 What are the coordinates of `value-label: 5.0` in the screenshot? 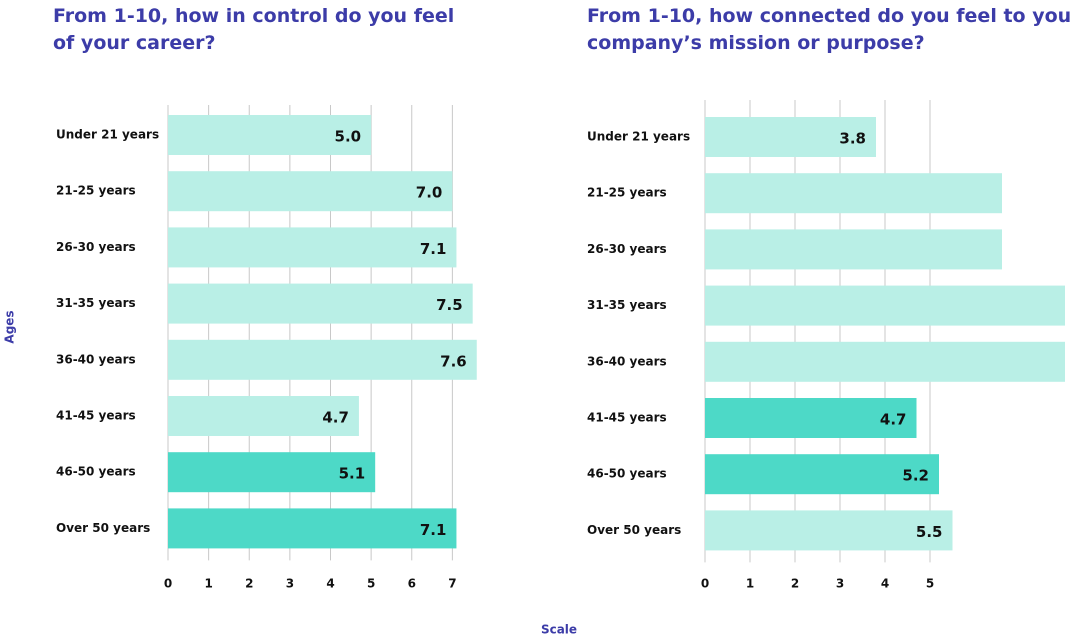 It's located at (348, 137).